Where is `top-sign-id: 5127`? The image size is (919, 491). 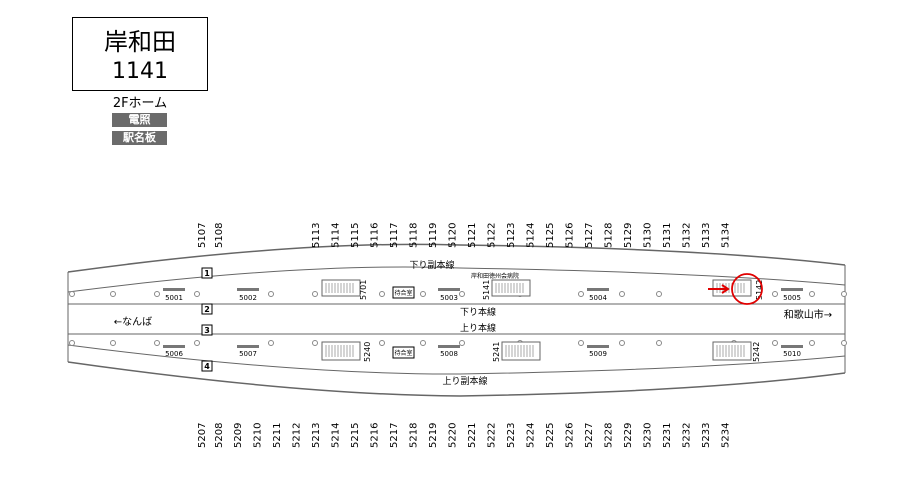
top-sign-id: 5127 is located at coordinates (589, 235).